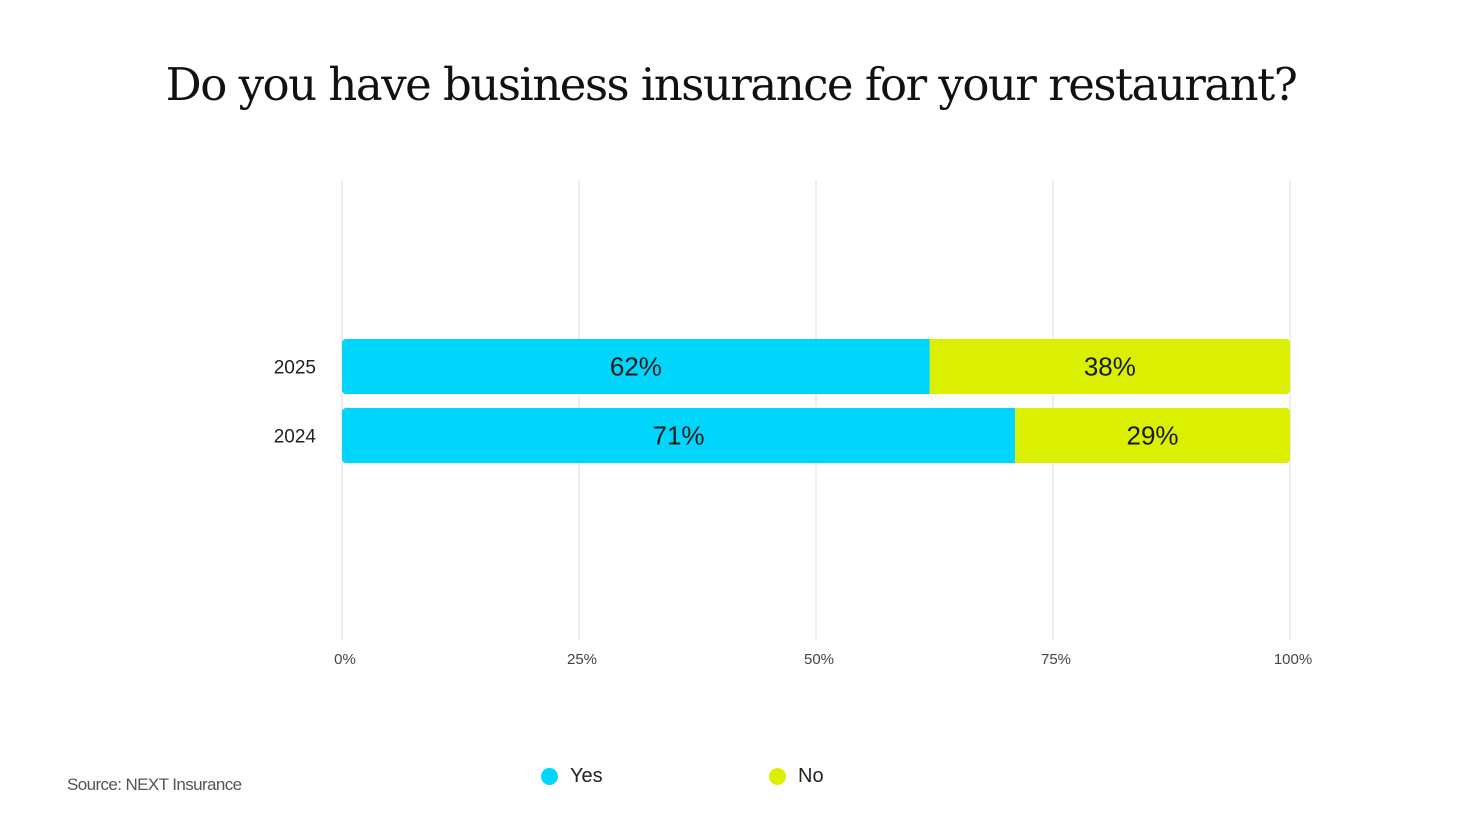  Describe the element at coordinates (295, 368) in the screenshot. I see `y-category-label: 2025` at that location.